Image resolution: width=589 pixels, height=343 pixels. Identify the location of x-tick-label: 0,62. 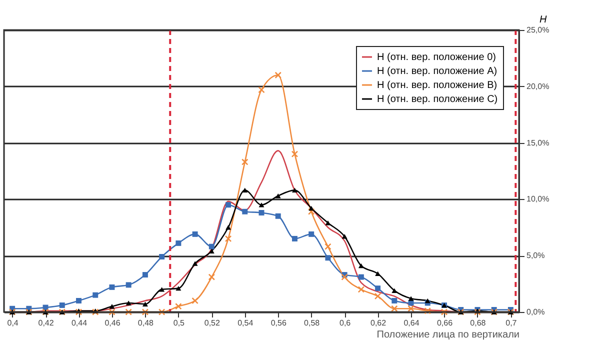
(378, 323).